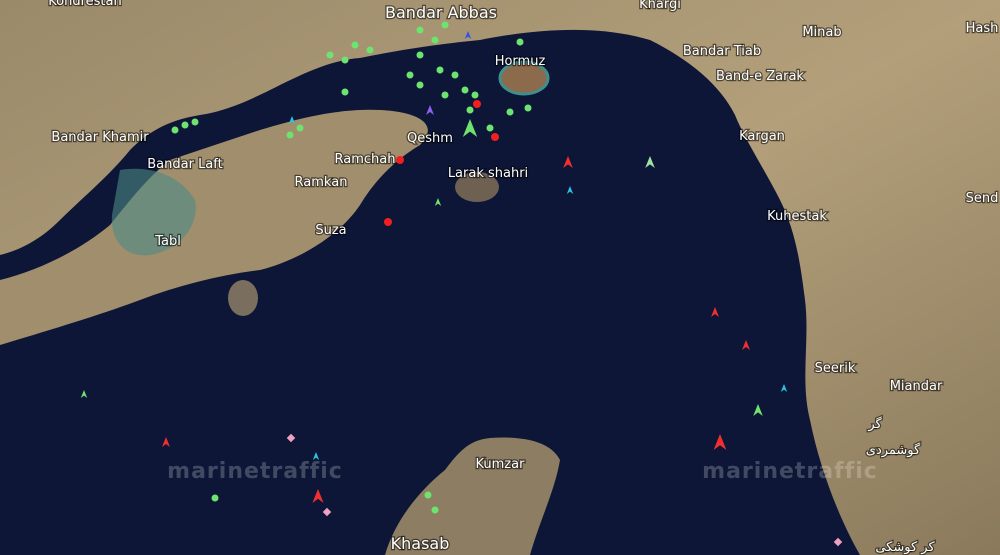  I want to click on place-label: گوشمردی, so click(893, 450).